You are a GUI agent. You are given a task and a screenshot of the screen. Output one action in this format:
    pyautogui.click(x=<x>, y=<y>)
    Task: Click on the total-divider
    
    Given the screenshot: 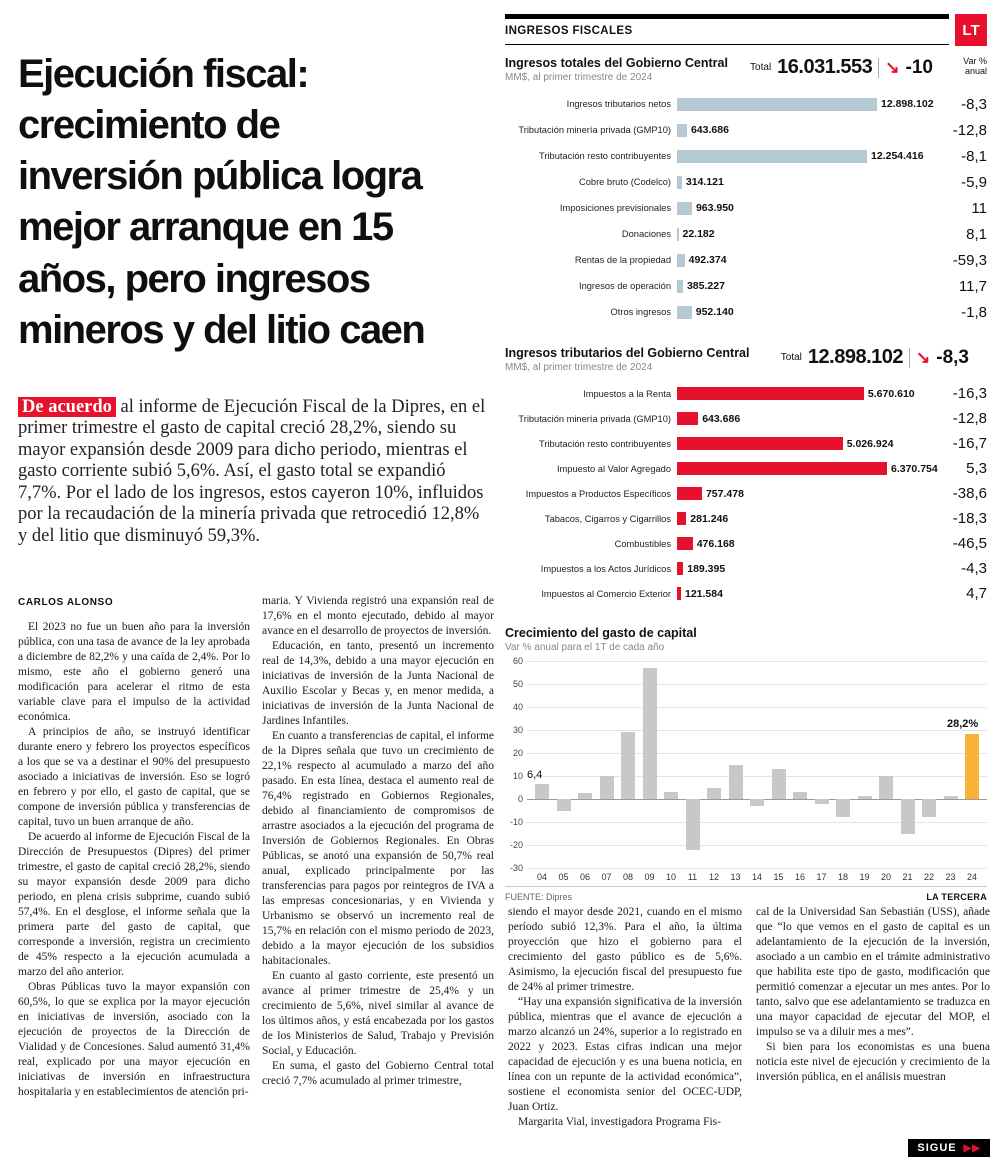 What is the action you would take?
    pyautogui.click(x=879, y=67)
    